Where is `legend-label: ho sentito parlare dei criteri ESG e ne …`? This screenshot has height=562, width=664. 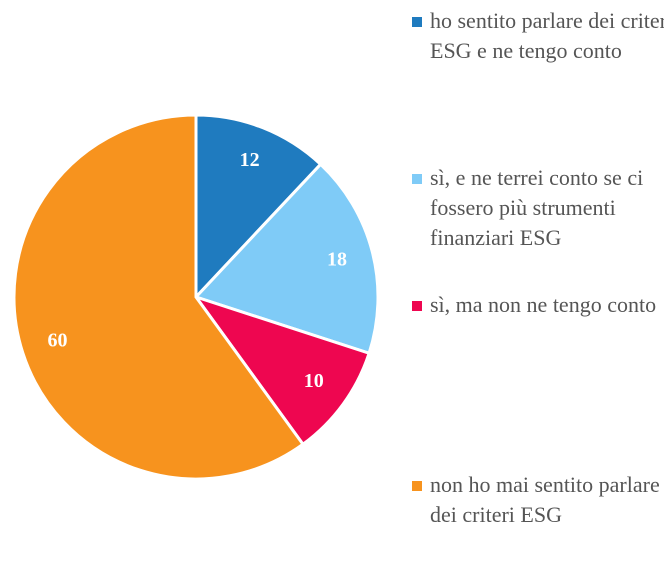
legend-label: ho sentito parlare dei criteri ESG e ne … is located at coordinates (547, 35).